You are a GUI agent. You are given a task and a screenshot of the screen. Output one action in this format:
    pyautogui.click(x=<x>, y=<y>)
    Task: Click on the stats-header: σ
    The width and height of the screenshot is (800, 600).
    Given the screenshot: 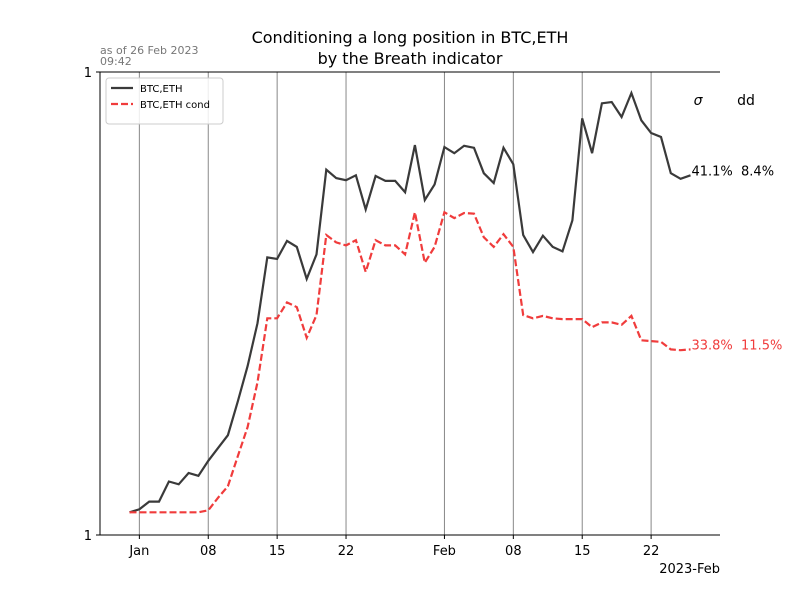 What is the action you would take?
    pyautogui.click(x=699, y=101)
    